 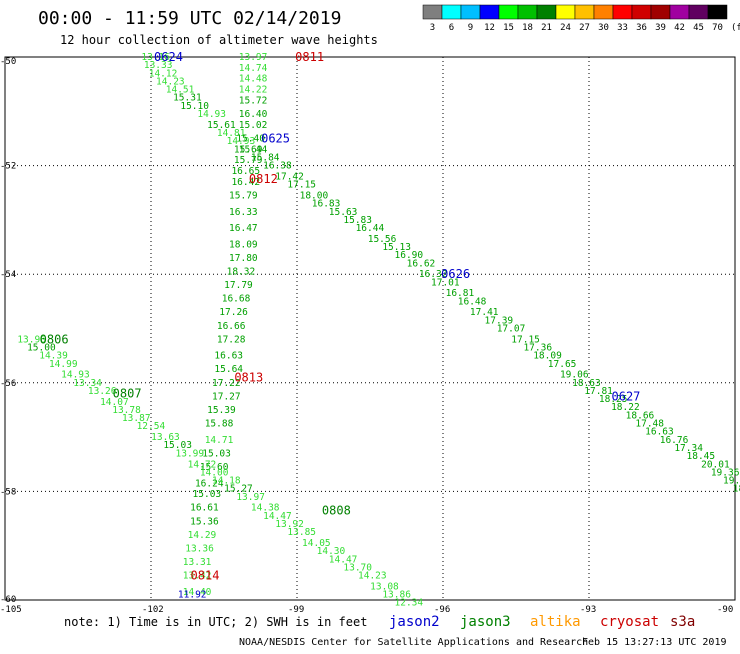 What do you see at coordinates (8, 275) in the screenshot?
I see `y-tick-label: -54` at bounding box center [8, 275].